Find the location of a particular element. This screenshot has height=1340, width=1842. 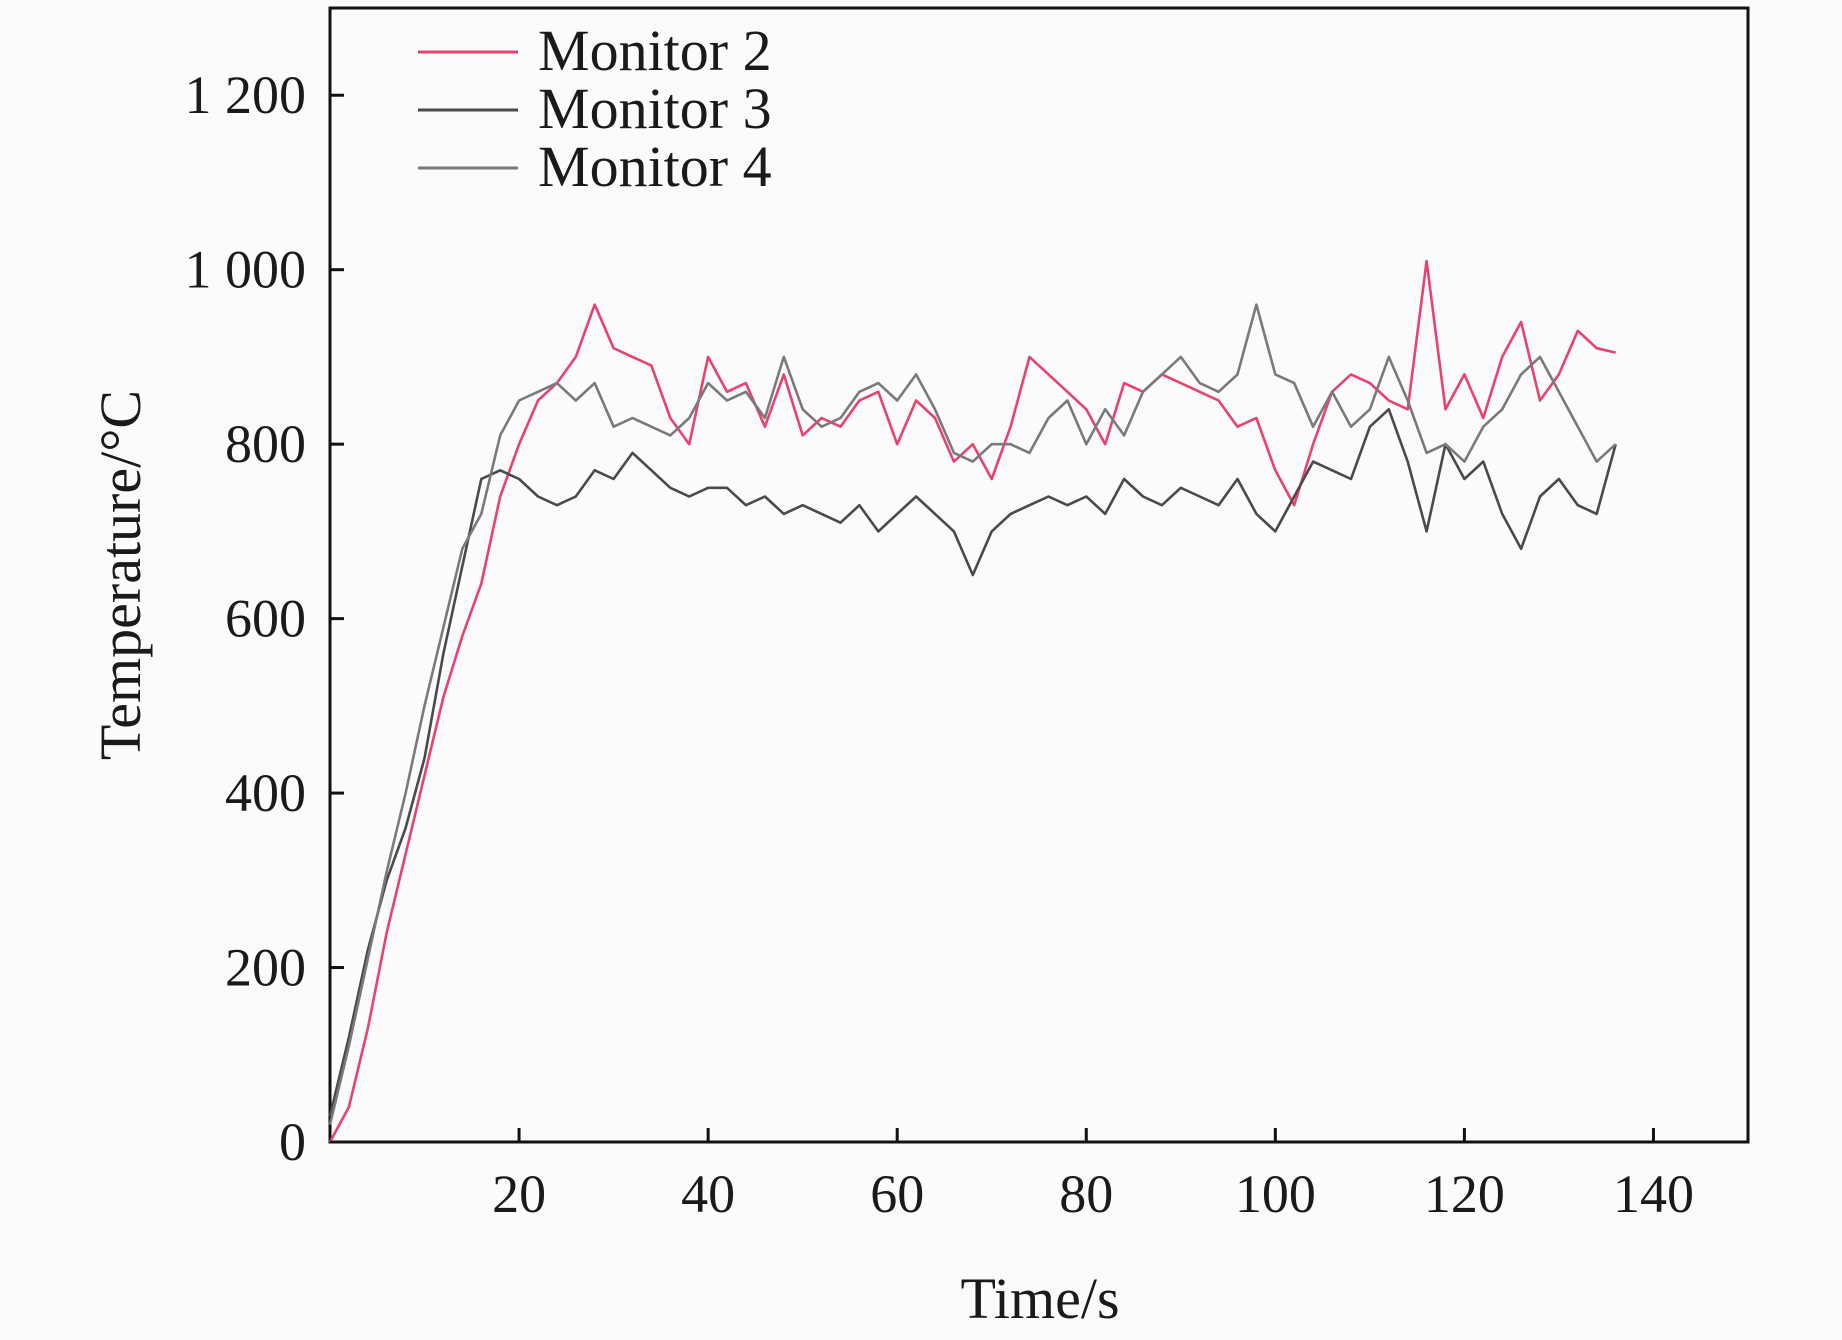

x-tick-label: 80 is located at coordinates (1086, 1194).